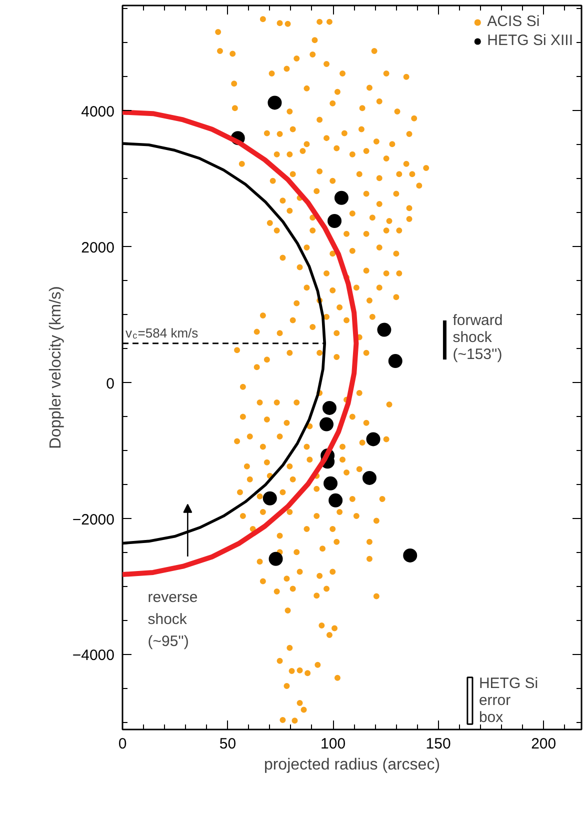 The height and width of the screenshot is (821, 583). What do you see at coordinates (530, 40) in the screenshot?
I see `legend-label: HETG Si XIII` at bounding box center [530, 40].